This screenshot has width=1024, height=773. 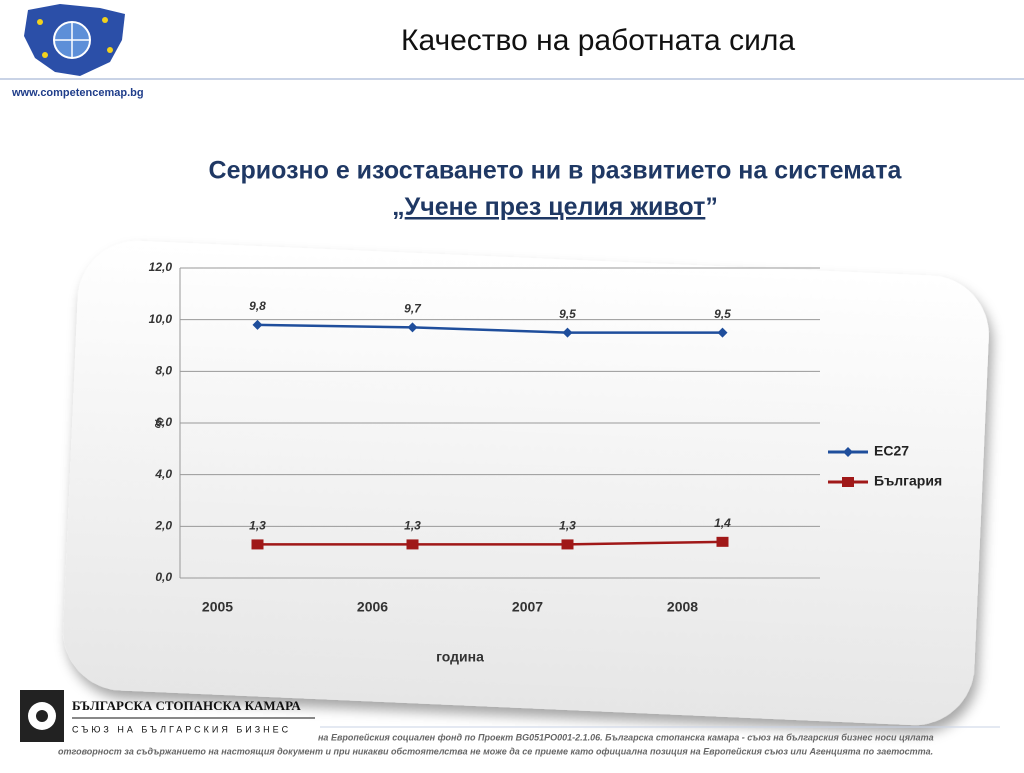 I want to click on x-axis-label: година, so click(x=460, y=657).